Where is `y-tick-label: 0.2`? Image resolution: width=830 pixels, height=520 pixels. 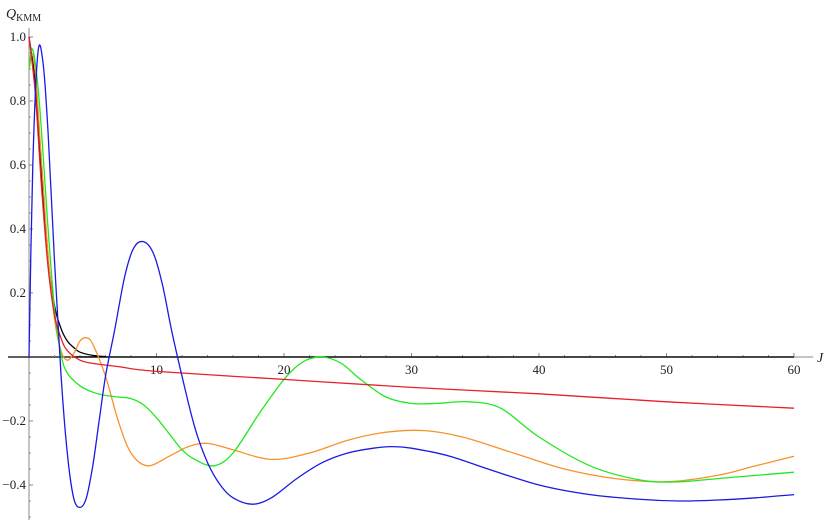 y-tick-label: 0.2 is located at coordinates (18, 292).